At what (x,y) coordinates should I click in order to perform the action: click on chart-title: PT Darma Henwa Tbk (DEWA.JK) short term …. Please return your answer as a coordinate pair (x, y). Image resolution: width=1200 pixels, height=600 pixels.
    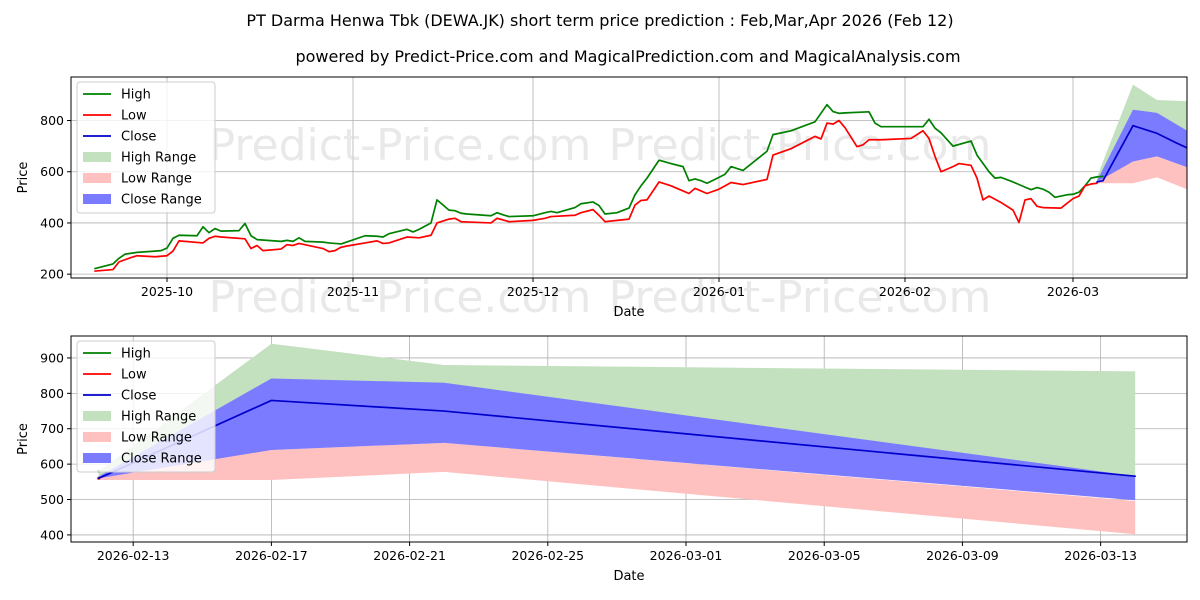
    Looking at the image, I should click on (599, 20).